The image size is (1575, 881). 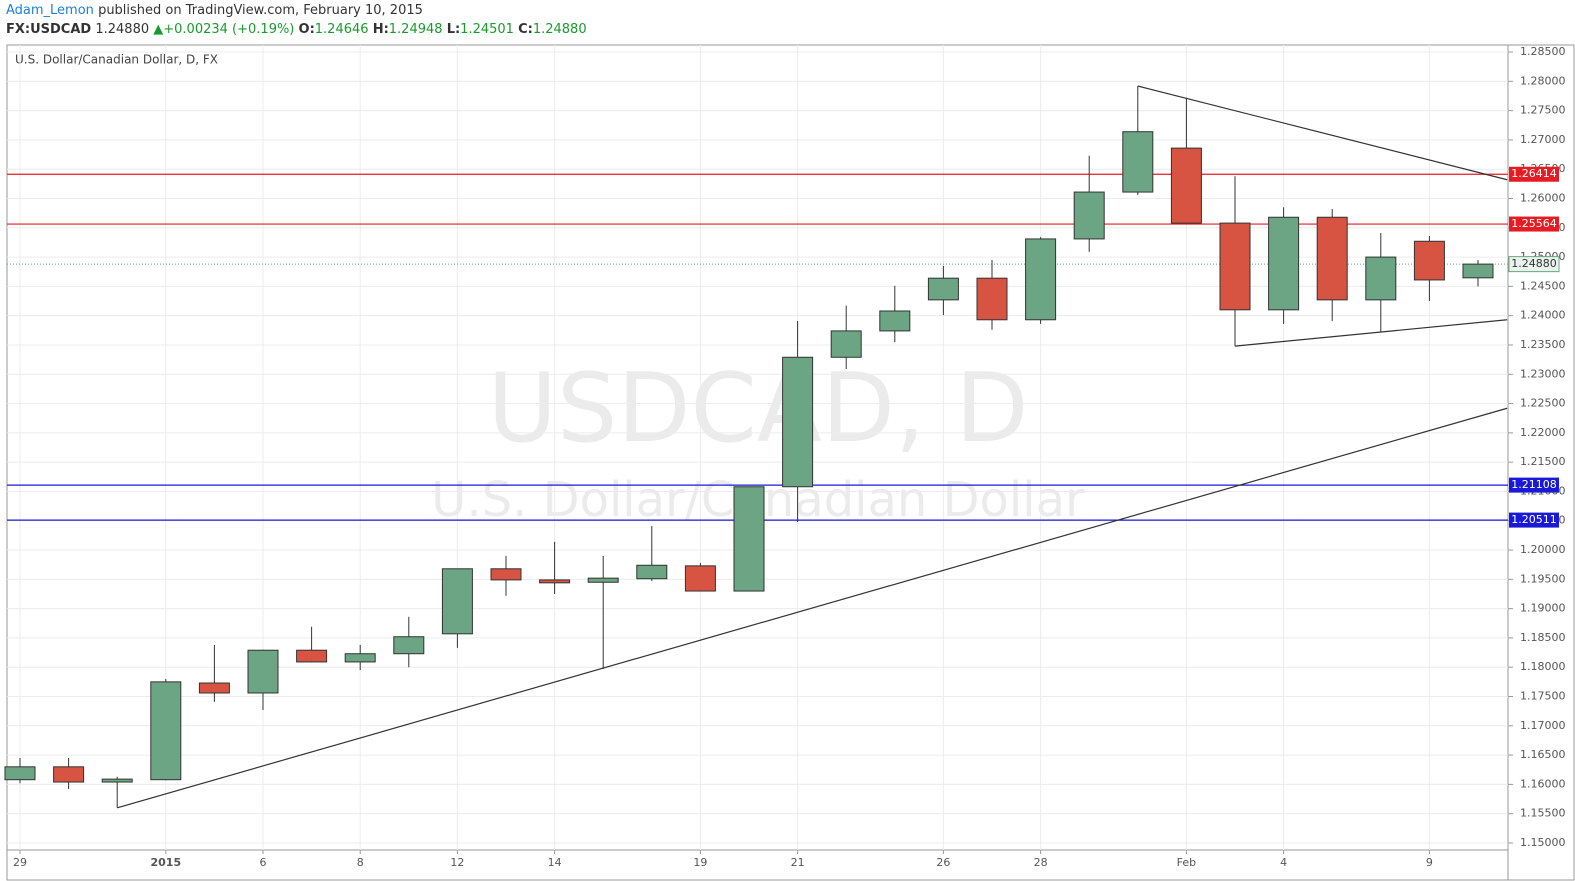 I want to click on y-tick-label: 1.16500, so click(x=1543, y=754).